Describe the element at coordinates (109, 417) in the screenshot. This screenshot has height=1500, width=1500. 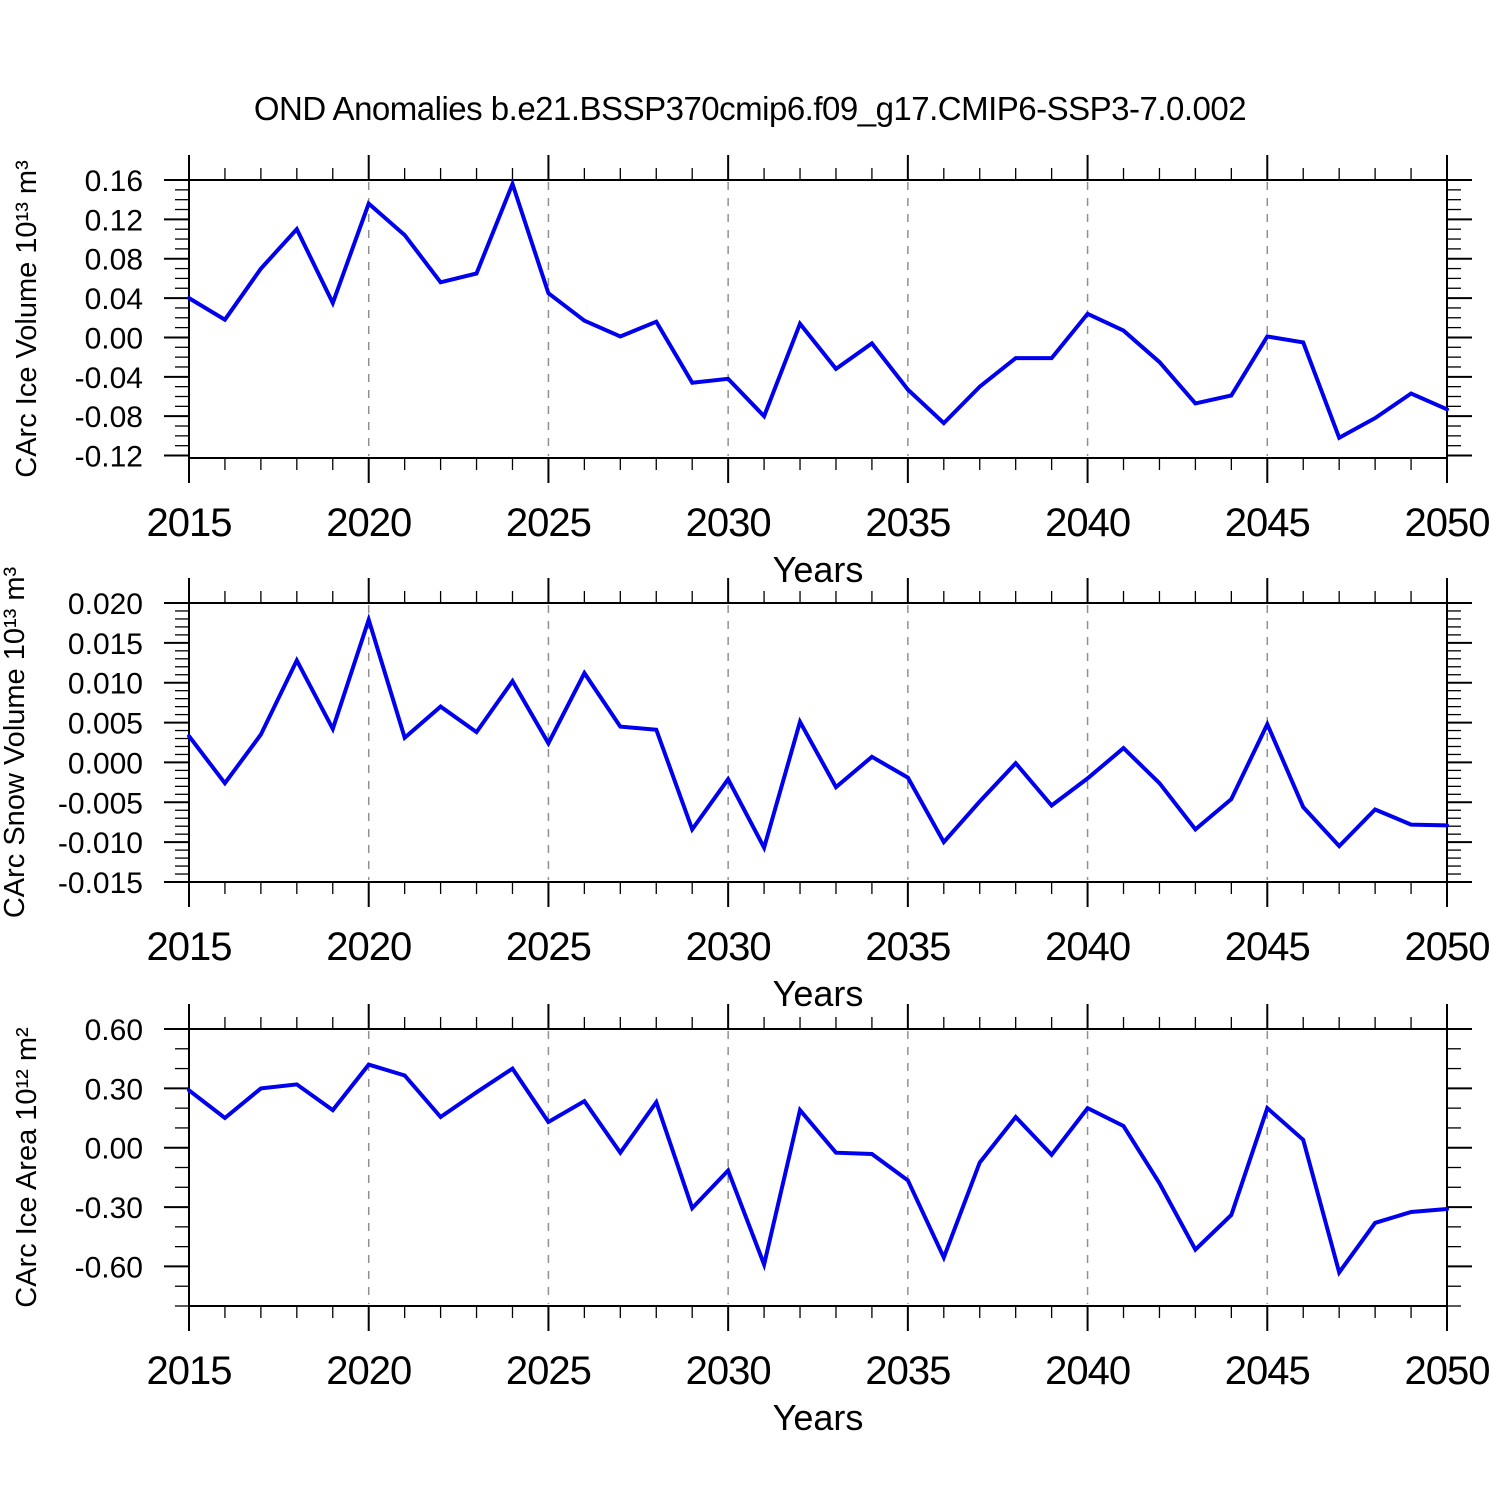
I see `y-tick-label: -0.08` at that location.